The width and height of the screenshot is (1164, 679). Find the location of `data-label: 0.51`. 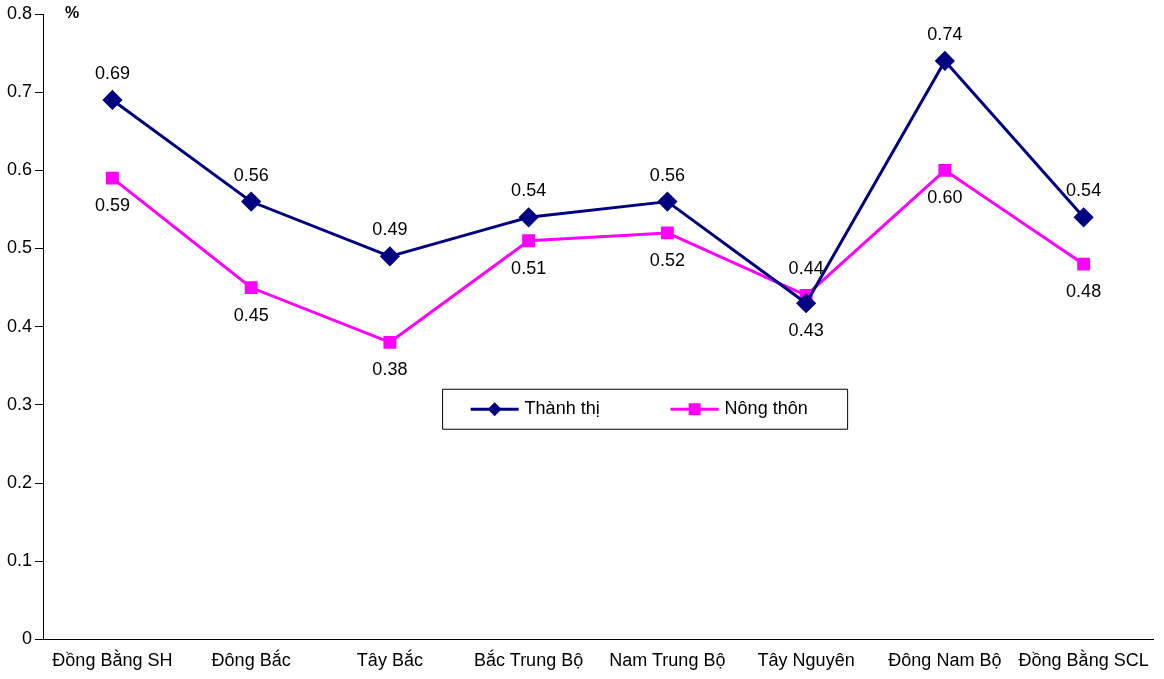

data-label: 0.51 is located at coordinates (529, 267).